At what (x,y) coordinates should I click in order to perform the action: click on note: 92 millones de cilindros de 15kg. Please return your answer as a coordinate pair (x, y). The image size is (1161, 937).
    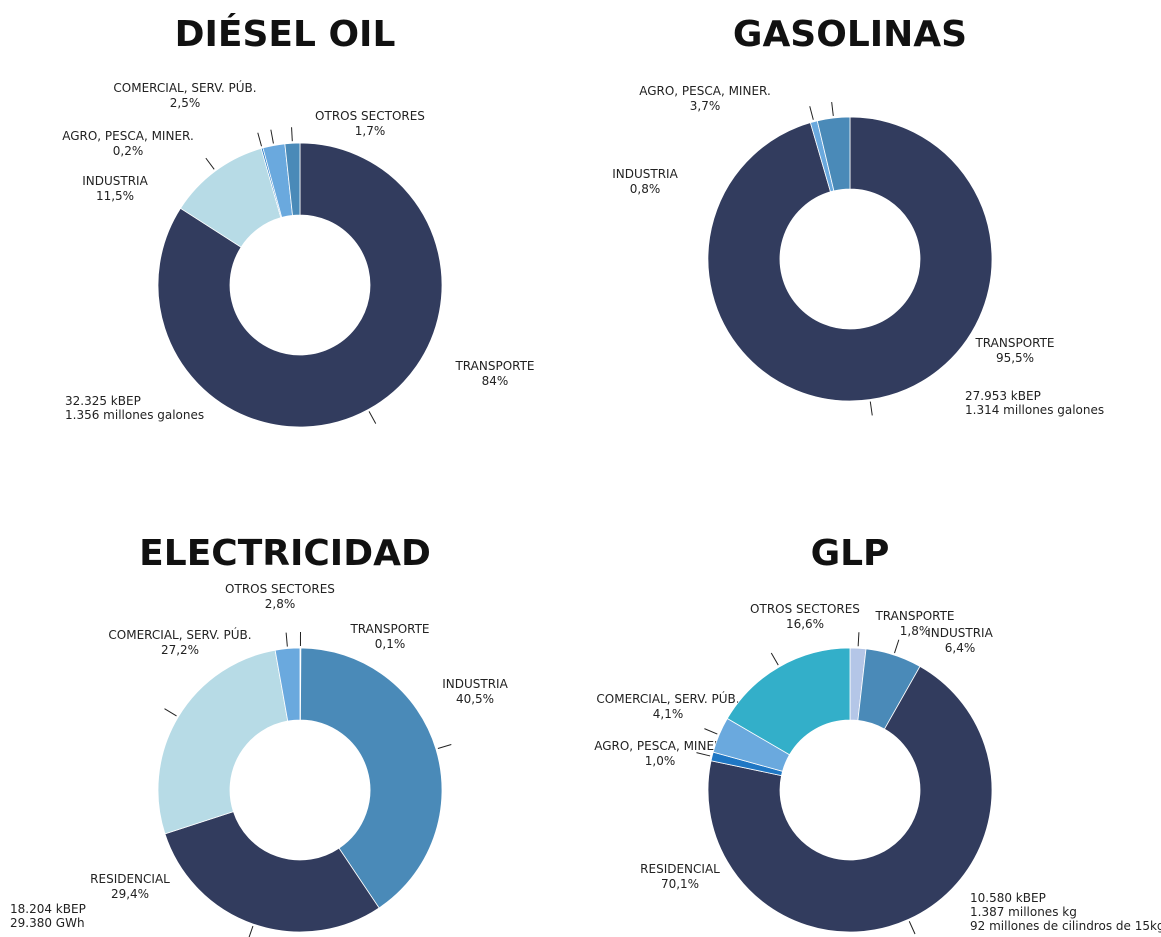
    Looking at the image, I should click on (1065, 926).